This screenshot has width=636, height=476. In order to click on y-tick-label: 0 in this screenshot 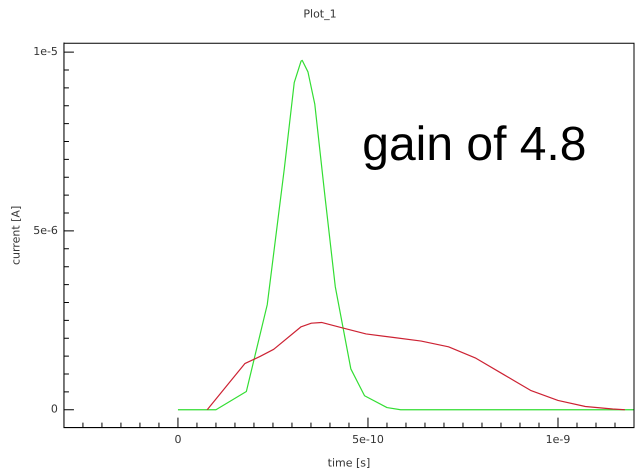, I will do `click(54, 409)`.